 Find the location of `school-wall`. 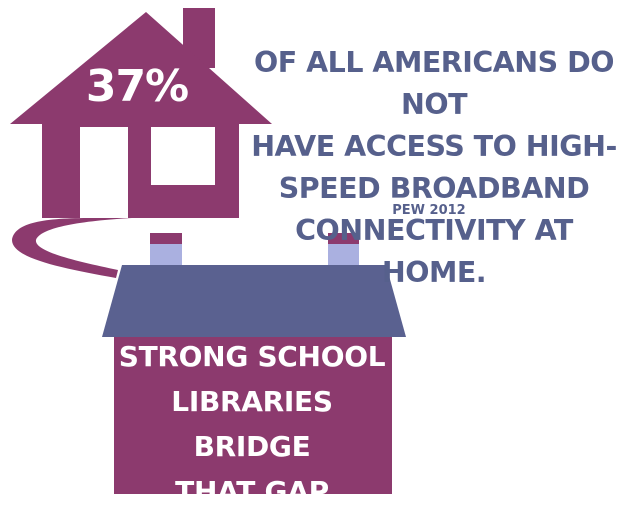

school-wall is located at coordinates (253, 415).